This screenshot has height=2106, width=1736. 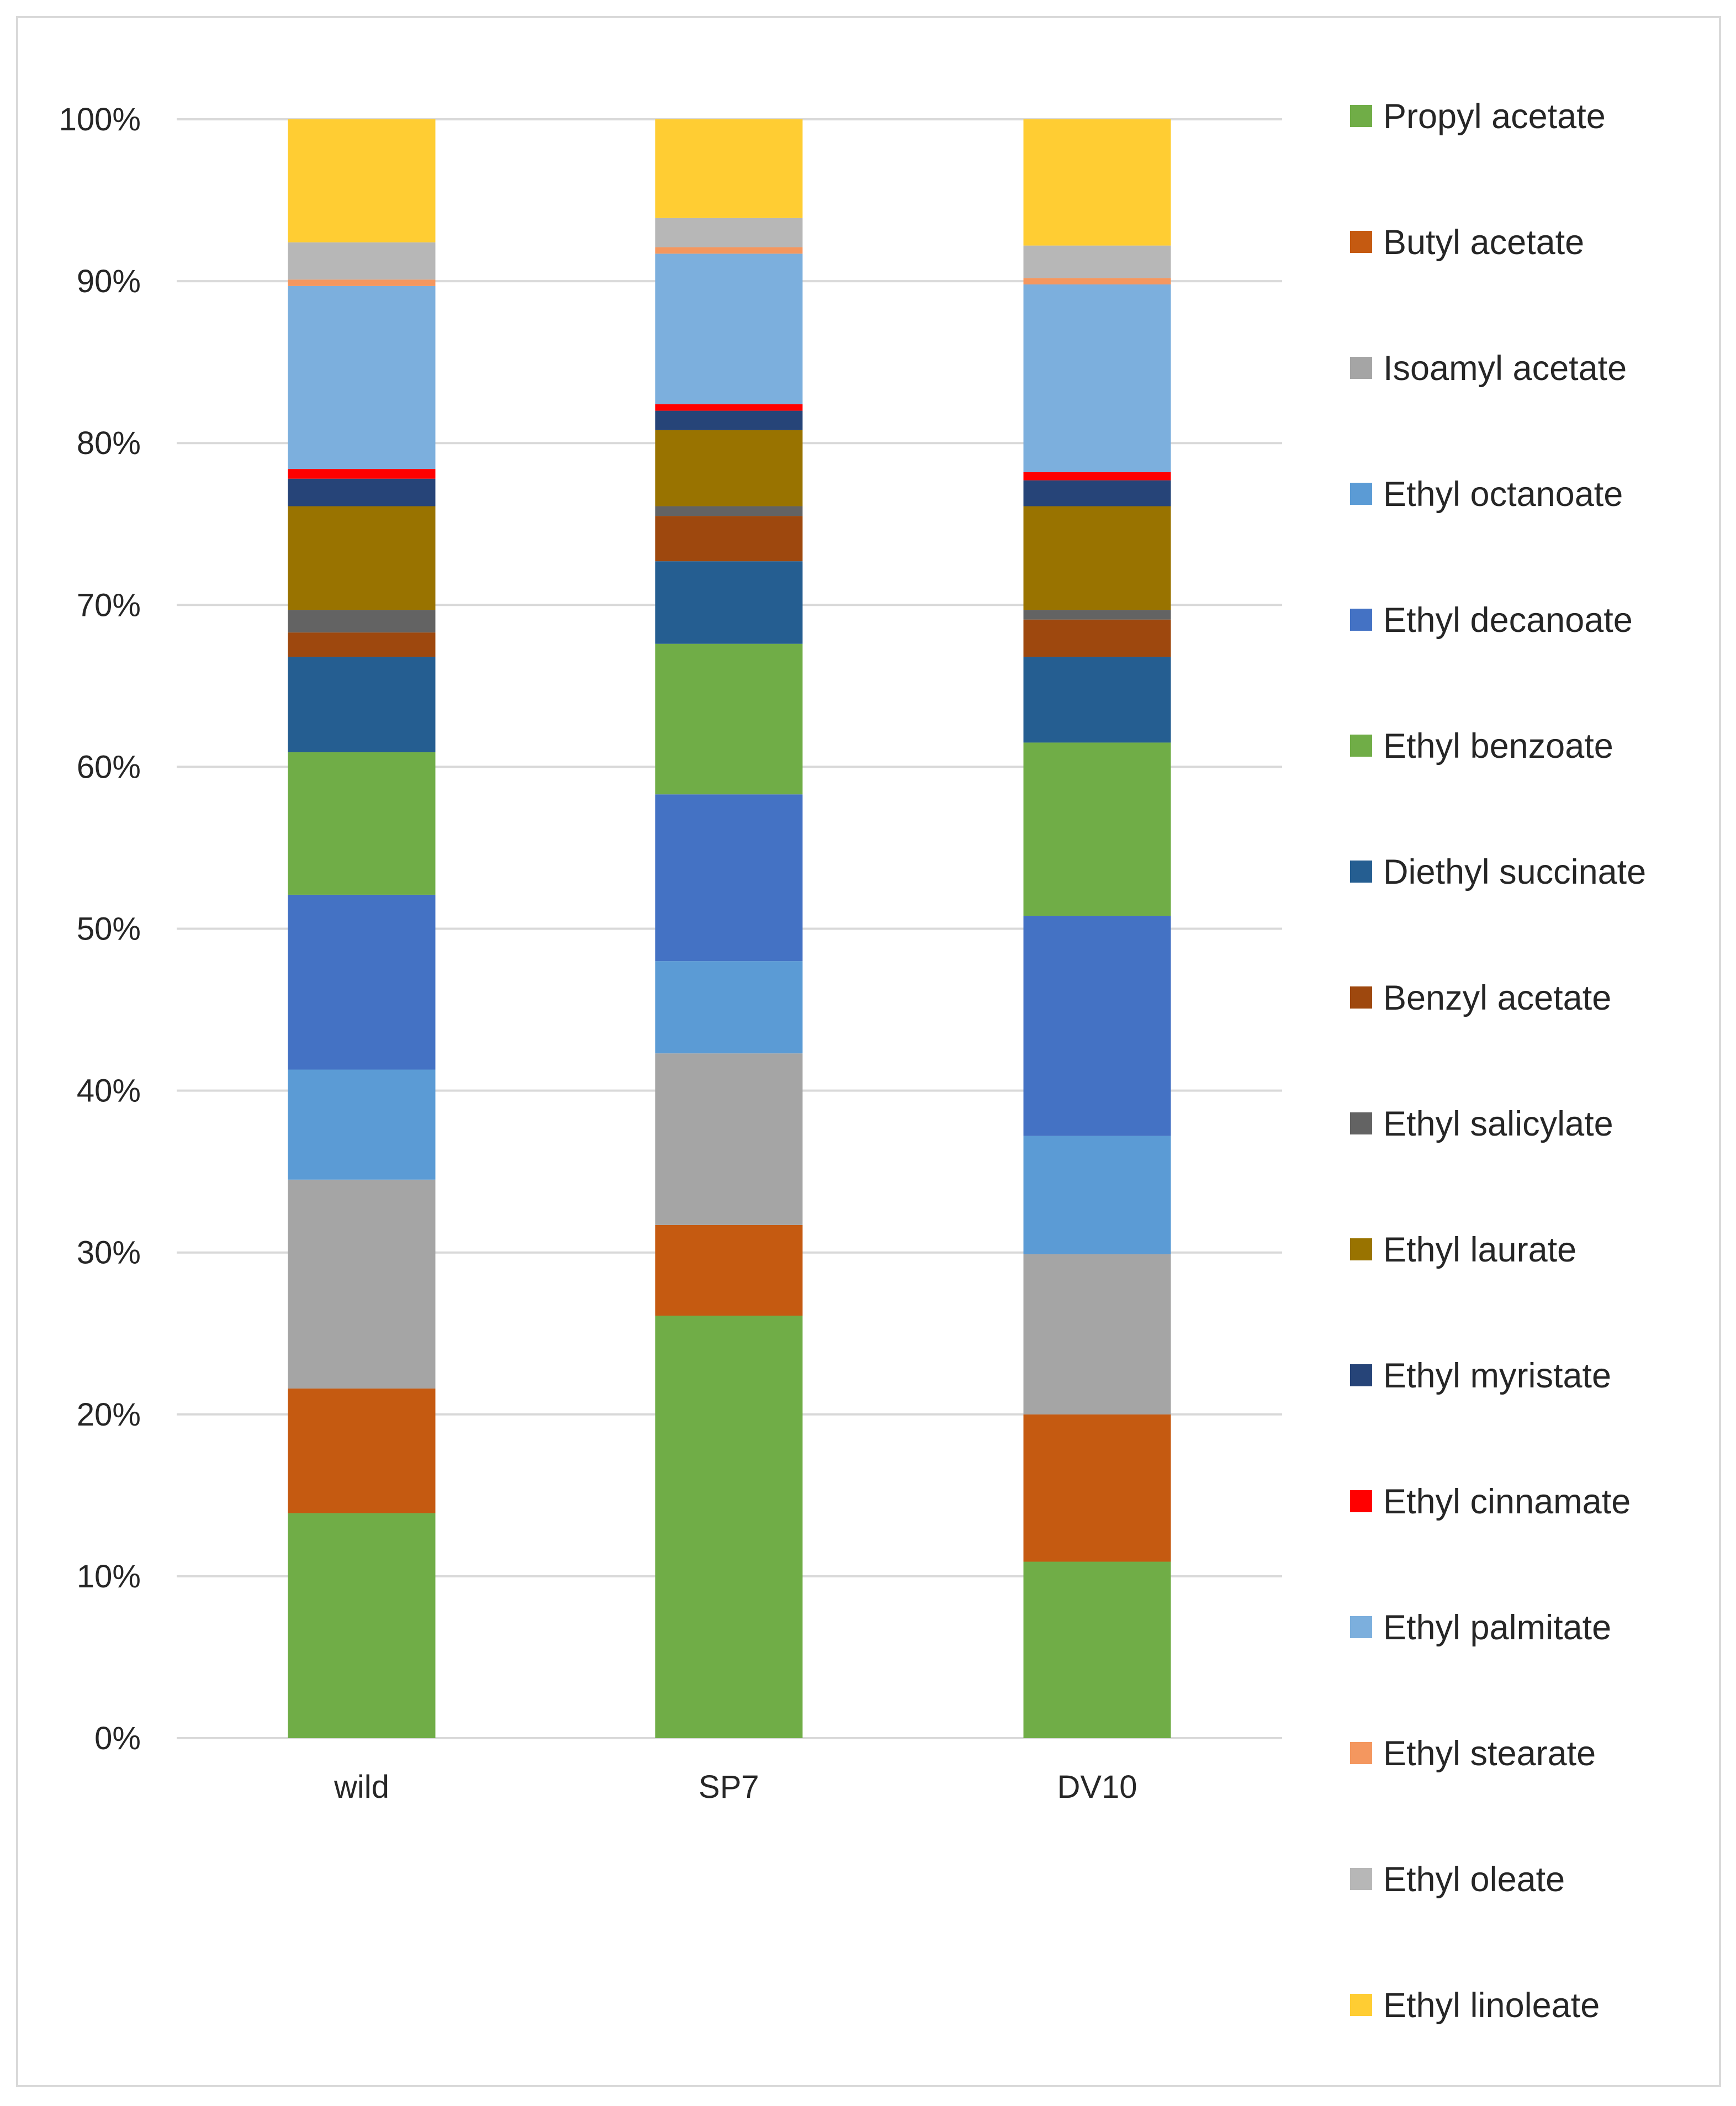 What do you see at coordinates (1508, 620) in the screenshot?
I see `legend-label: Ethyl decanoate` at bounding box center [1508, 620].